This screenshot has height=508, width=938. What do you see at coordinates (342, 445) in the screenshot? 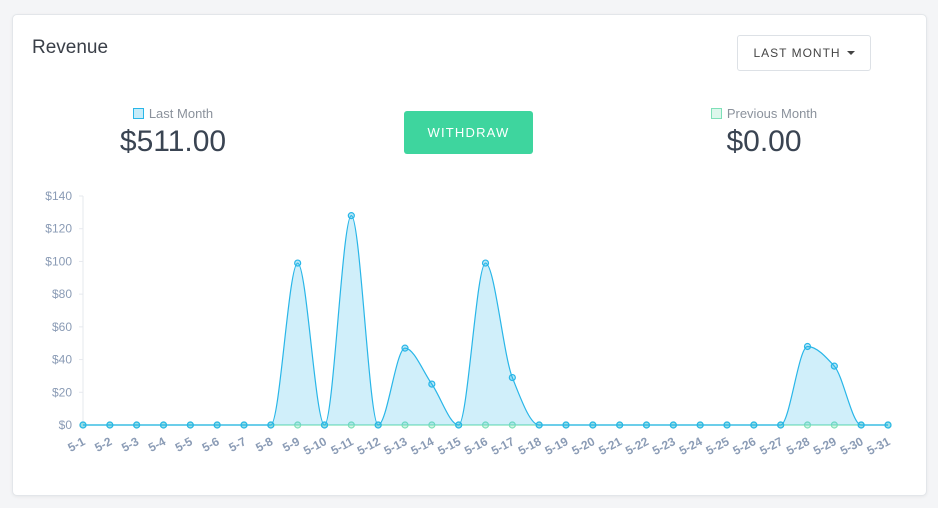
I see `x-tick-label: 5-11` at bounding box center [342, 445].